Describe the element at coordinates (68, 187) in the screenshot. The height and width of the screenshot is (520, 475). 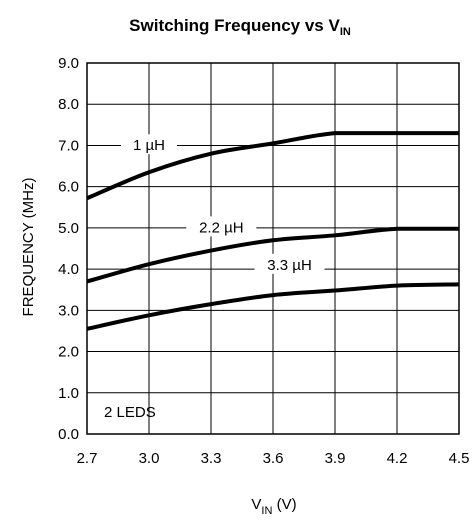
I see `y-tick-label: 6.0` at that location.